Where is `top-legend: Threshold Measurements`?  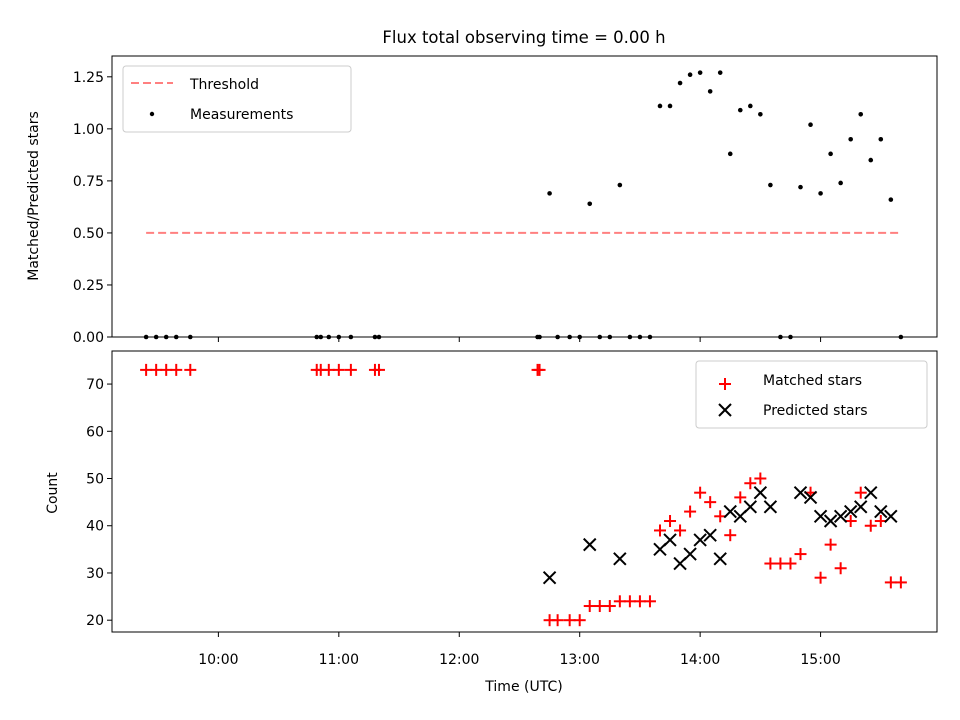 top-legend: Threshold Measurements is located at coordinates (237, 99).